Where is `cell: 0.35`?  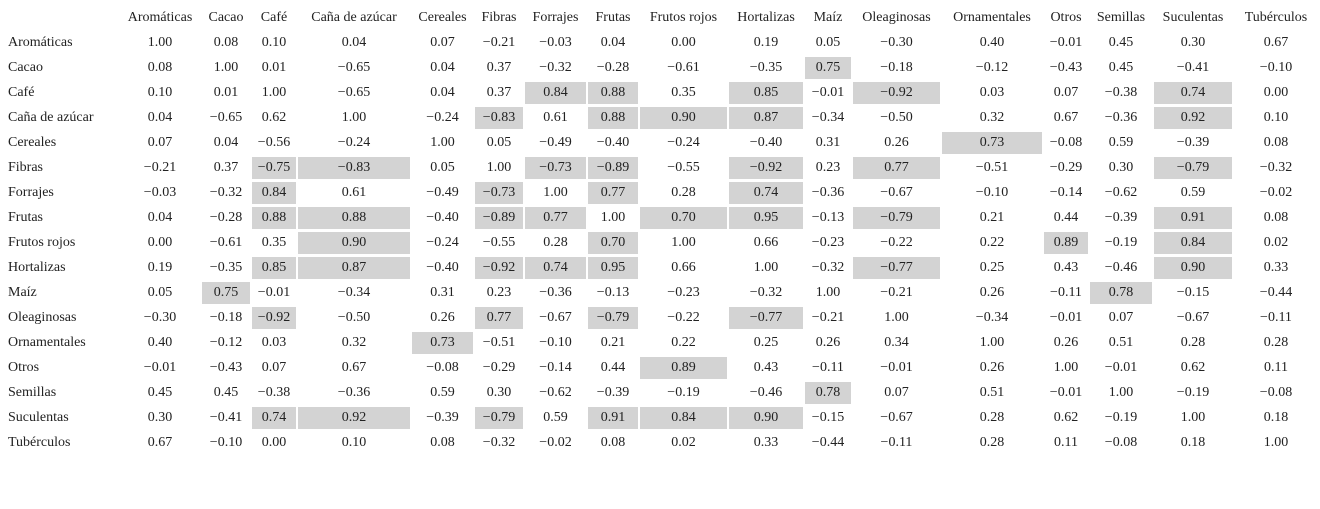
cell: 0.35 is located at coordinates (683, 92).